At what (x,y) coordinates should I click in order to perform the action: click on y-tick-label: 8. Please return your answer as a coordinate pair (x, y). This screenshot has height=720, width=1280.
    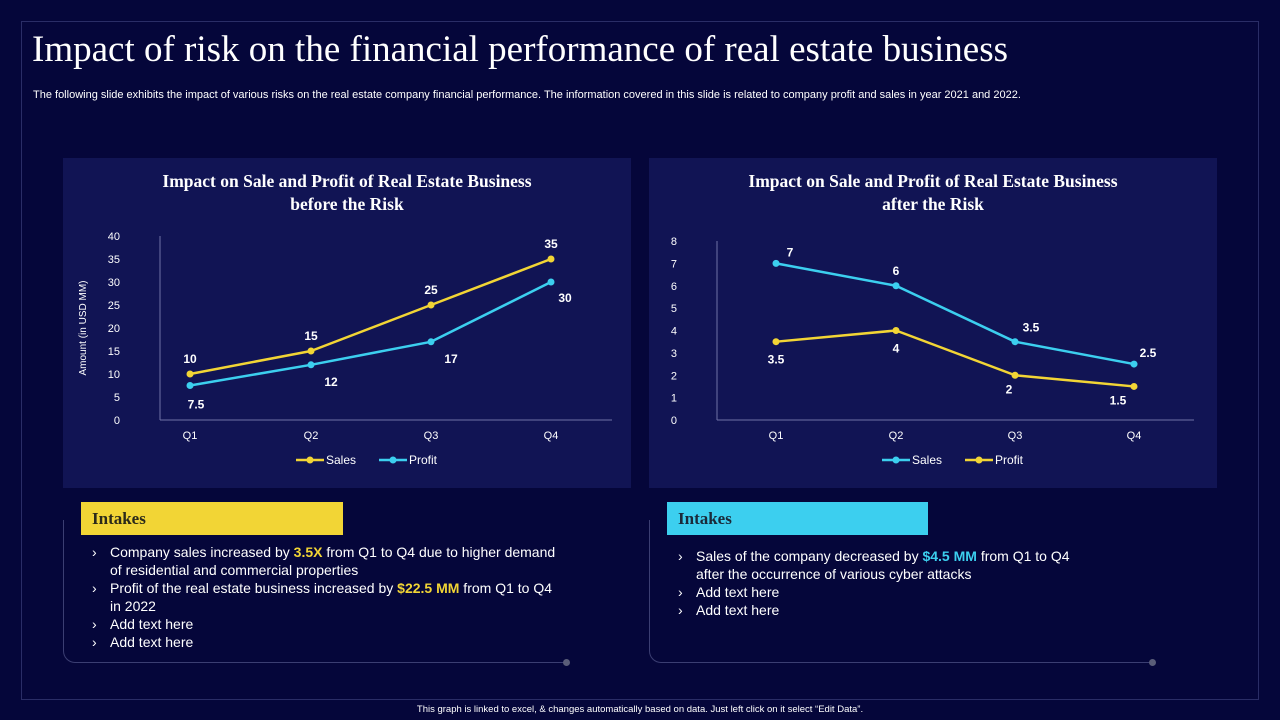
    Looking at the image, I should click on (674, 242).